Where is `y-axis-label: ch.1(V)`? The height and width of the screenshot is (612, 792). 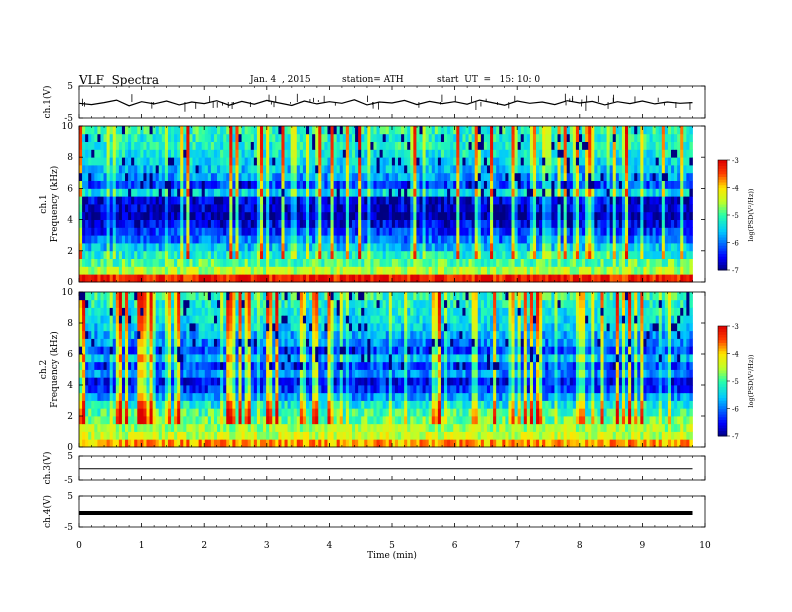 y-axis-label: ch.1(V) is located at coordinates (47, 102).